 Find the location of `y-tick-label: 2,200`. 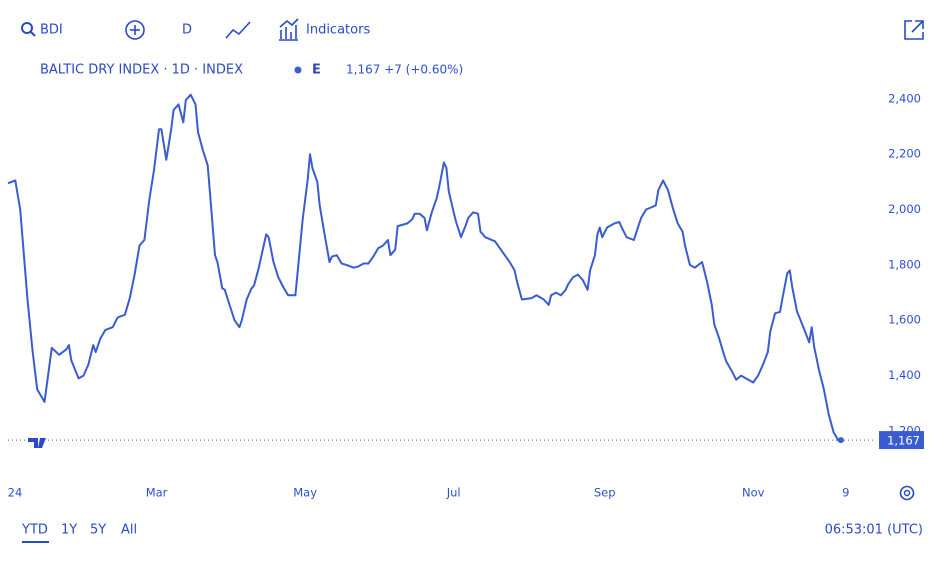

y-tick-label: 2,200 is located at coordinates (904, 154).